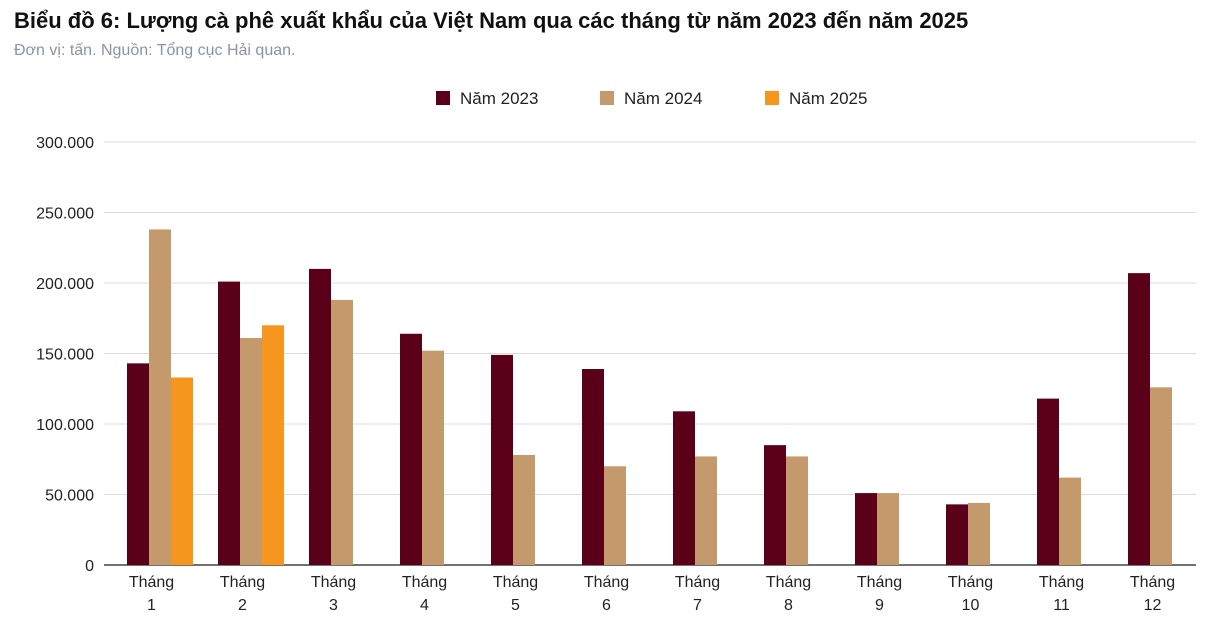  Describe the element at coordinates (1161, 476) in the screenshot. I see `bar-năm-2024-12` at that location.